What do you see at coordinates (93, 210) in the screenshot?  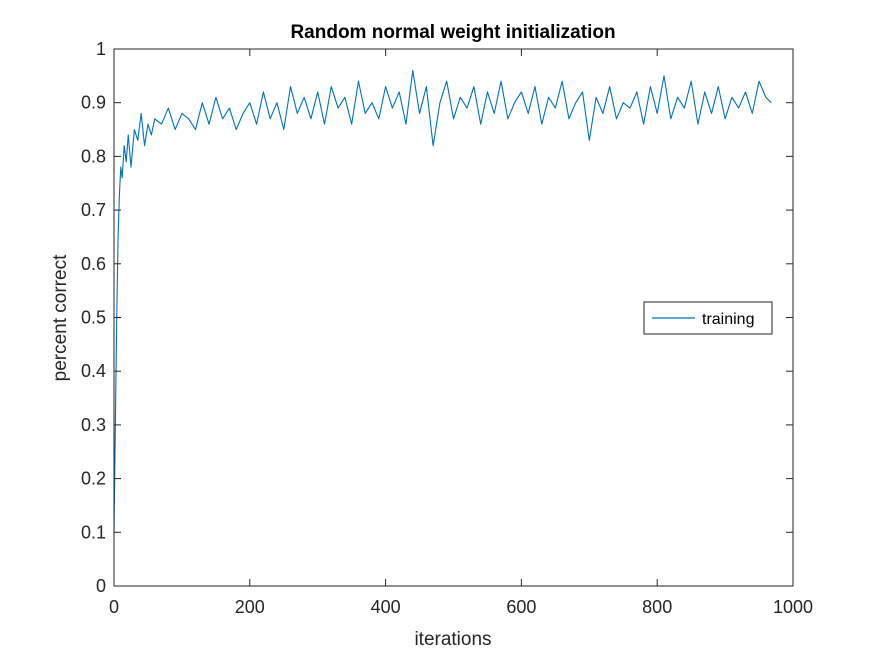 I see `y-tick-label: 0.7` at bounding box center [93, 210].